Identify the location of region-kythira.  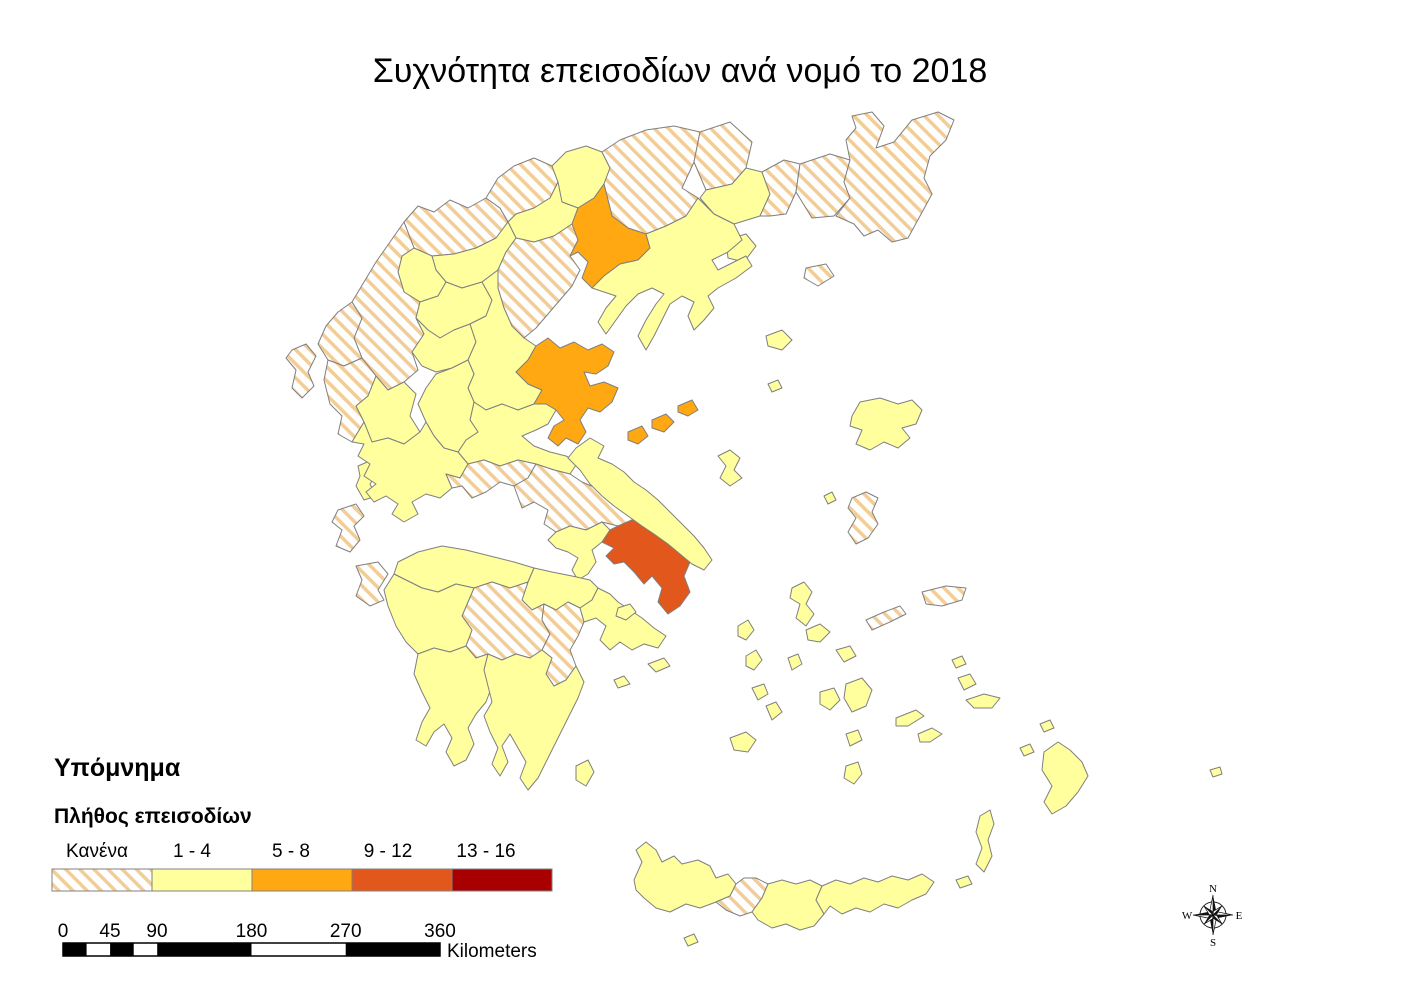
(585, 773).